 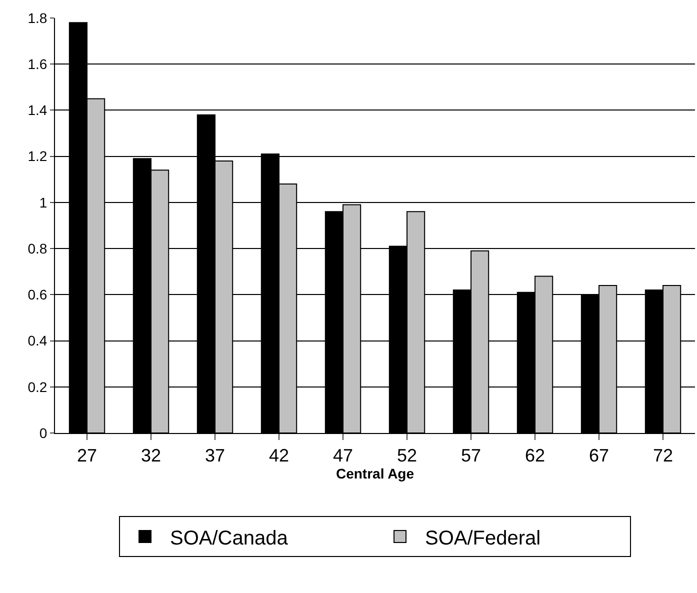 I want to click on x-tick-label: 27, so click(x=87, y=456).